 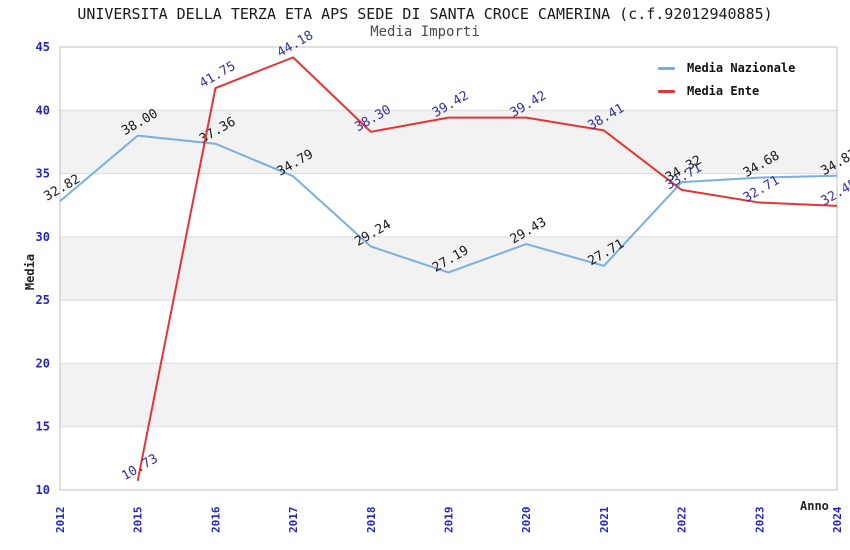 What do you see at coordinates (30, 272) in the screenshot?
I see `y-axis-title: Media` at bounding box center [30, 272].